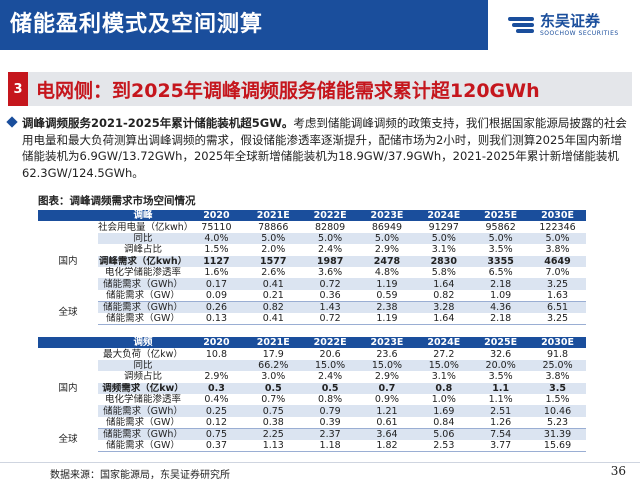  What do you see at coordinates (330, 307) in the screenshot?
I see `table-cell: 1.43` at bounding box center [330, 307].